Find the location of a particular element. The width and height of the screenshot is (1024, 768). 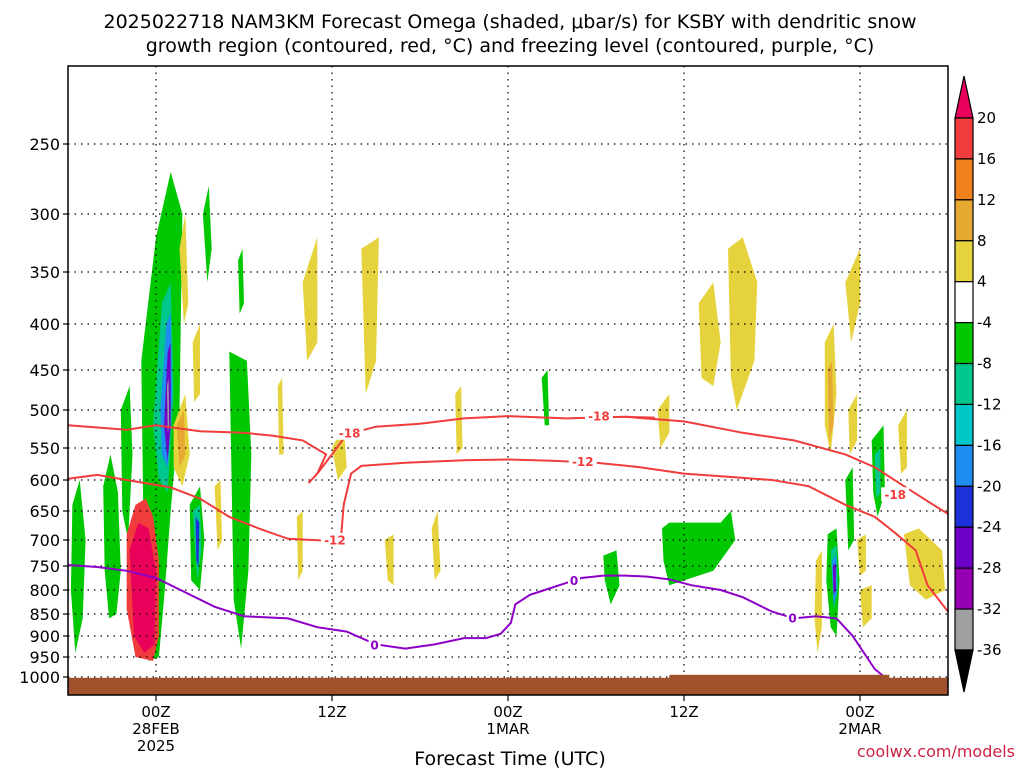

ytick-label-750: 750 is located at coordinates (44, 566).